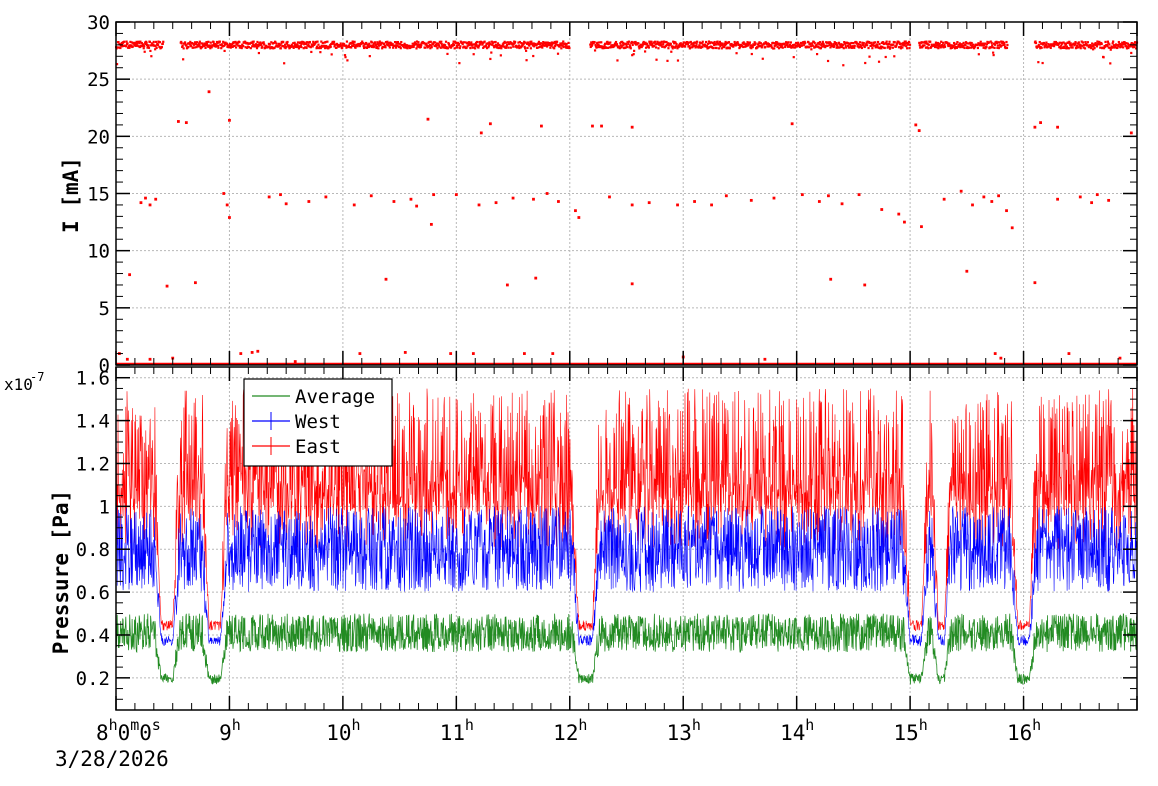 Image resolution: width=1158 pixels, height=786 pixels. I want to click on x-tick-label-digit: 0, so click(124, 733).